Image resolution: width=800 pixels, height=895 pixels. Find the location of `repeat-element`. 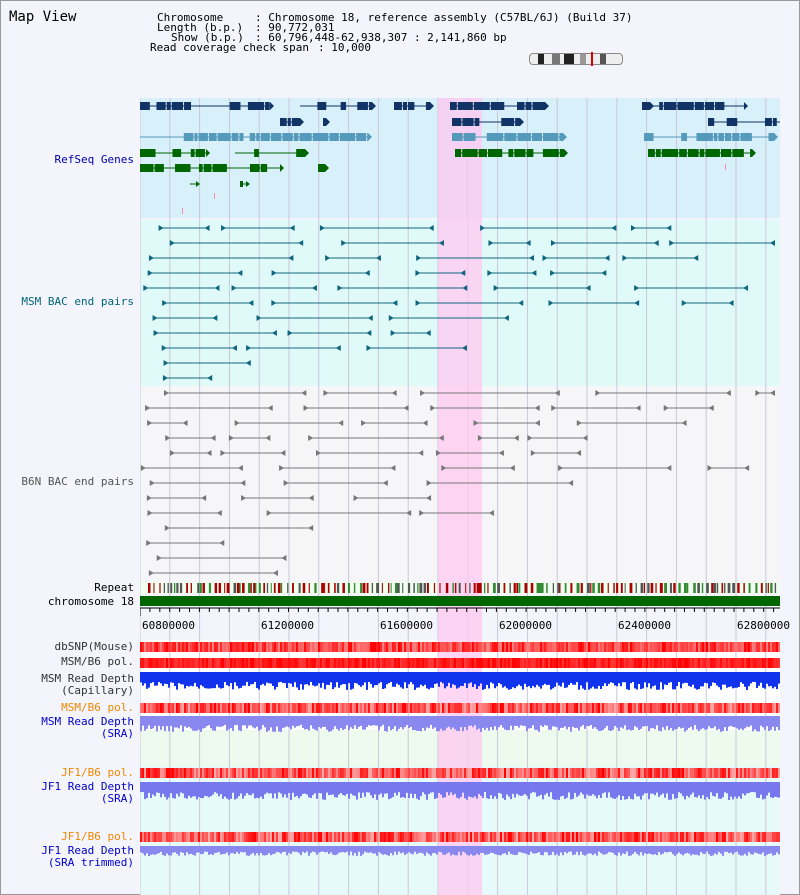

repeat-element is located at coordinates (187, 588).